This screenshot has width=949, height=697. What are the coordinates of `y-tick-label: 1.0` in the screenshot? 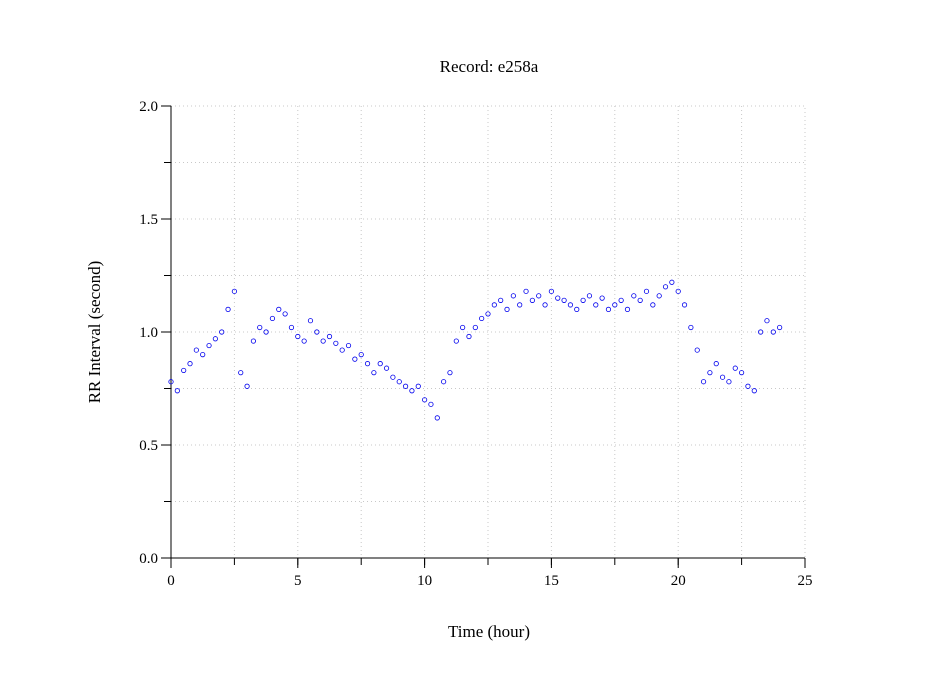 It's located at (148, 333).